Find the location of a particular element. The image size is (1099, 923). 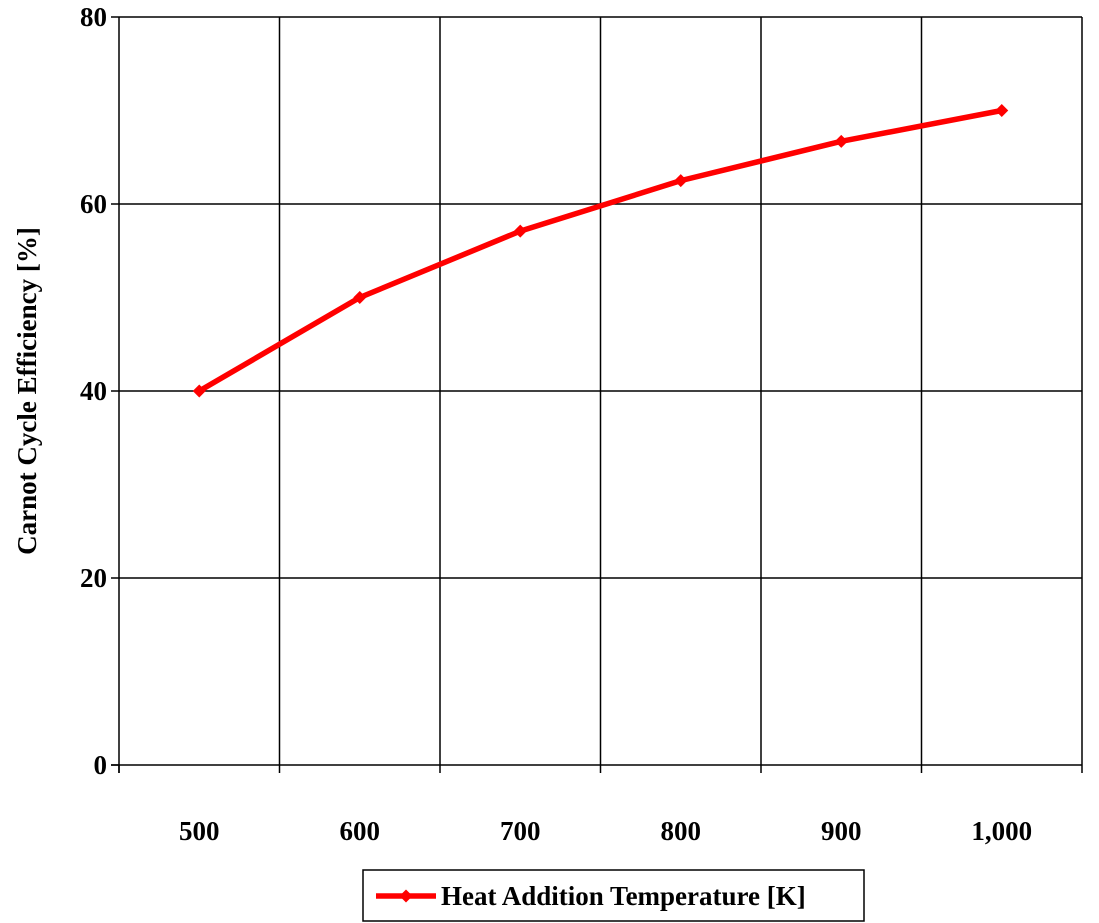

x-tick-label: 500 is located at coordinates (199, 831).